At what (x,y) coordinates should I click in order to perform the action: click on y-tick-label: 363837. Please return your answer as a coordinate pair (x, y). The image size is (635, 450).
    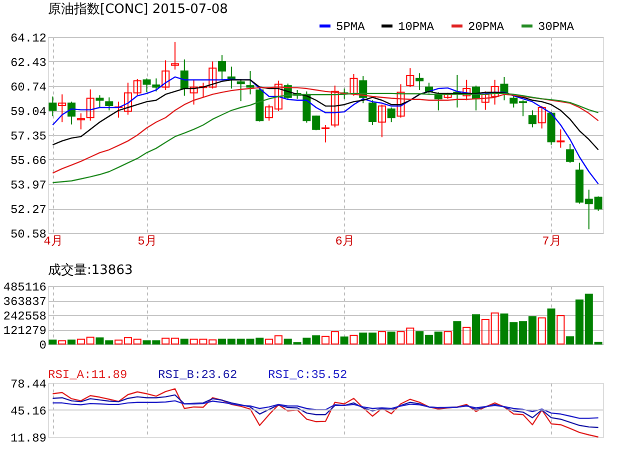
    Looking at the image, I should click on (24, 302).